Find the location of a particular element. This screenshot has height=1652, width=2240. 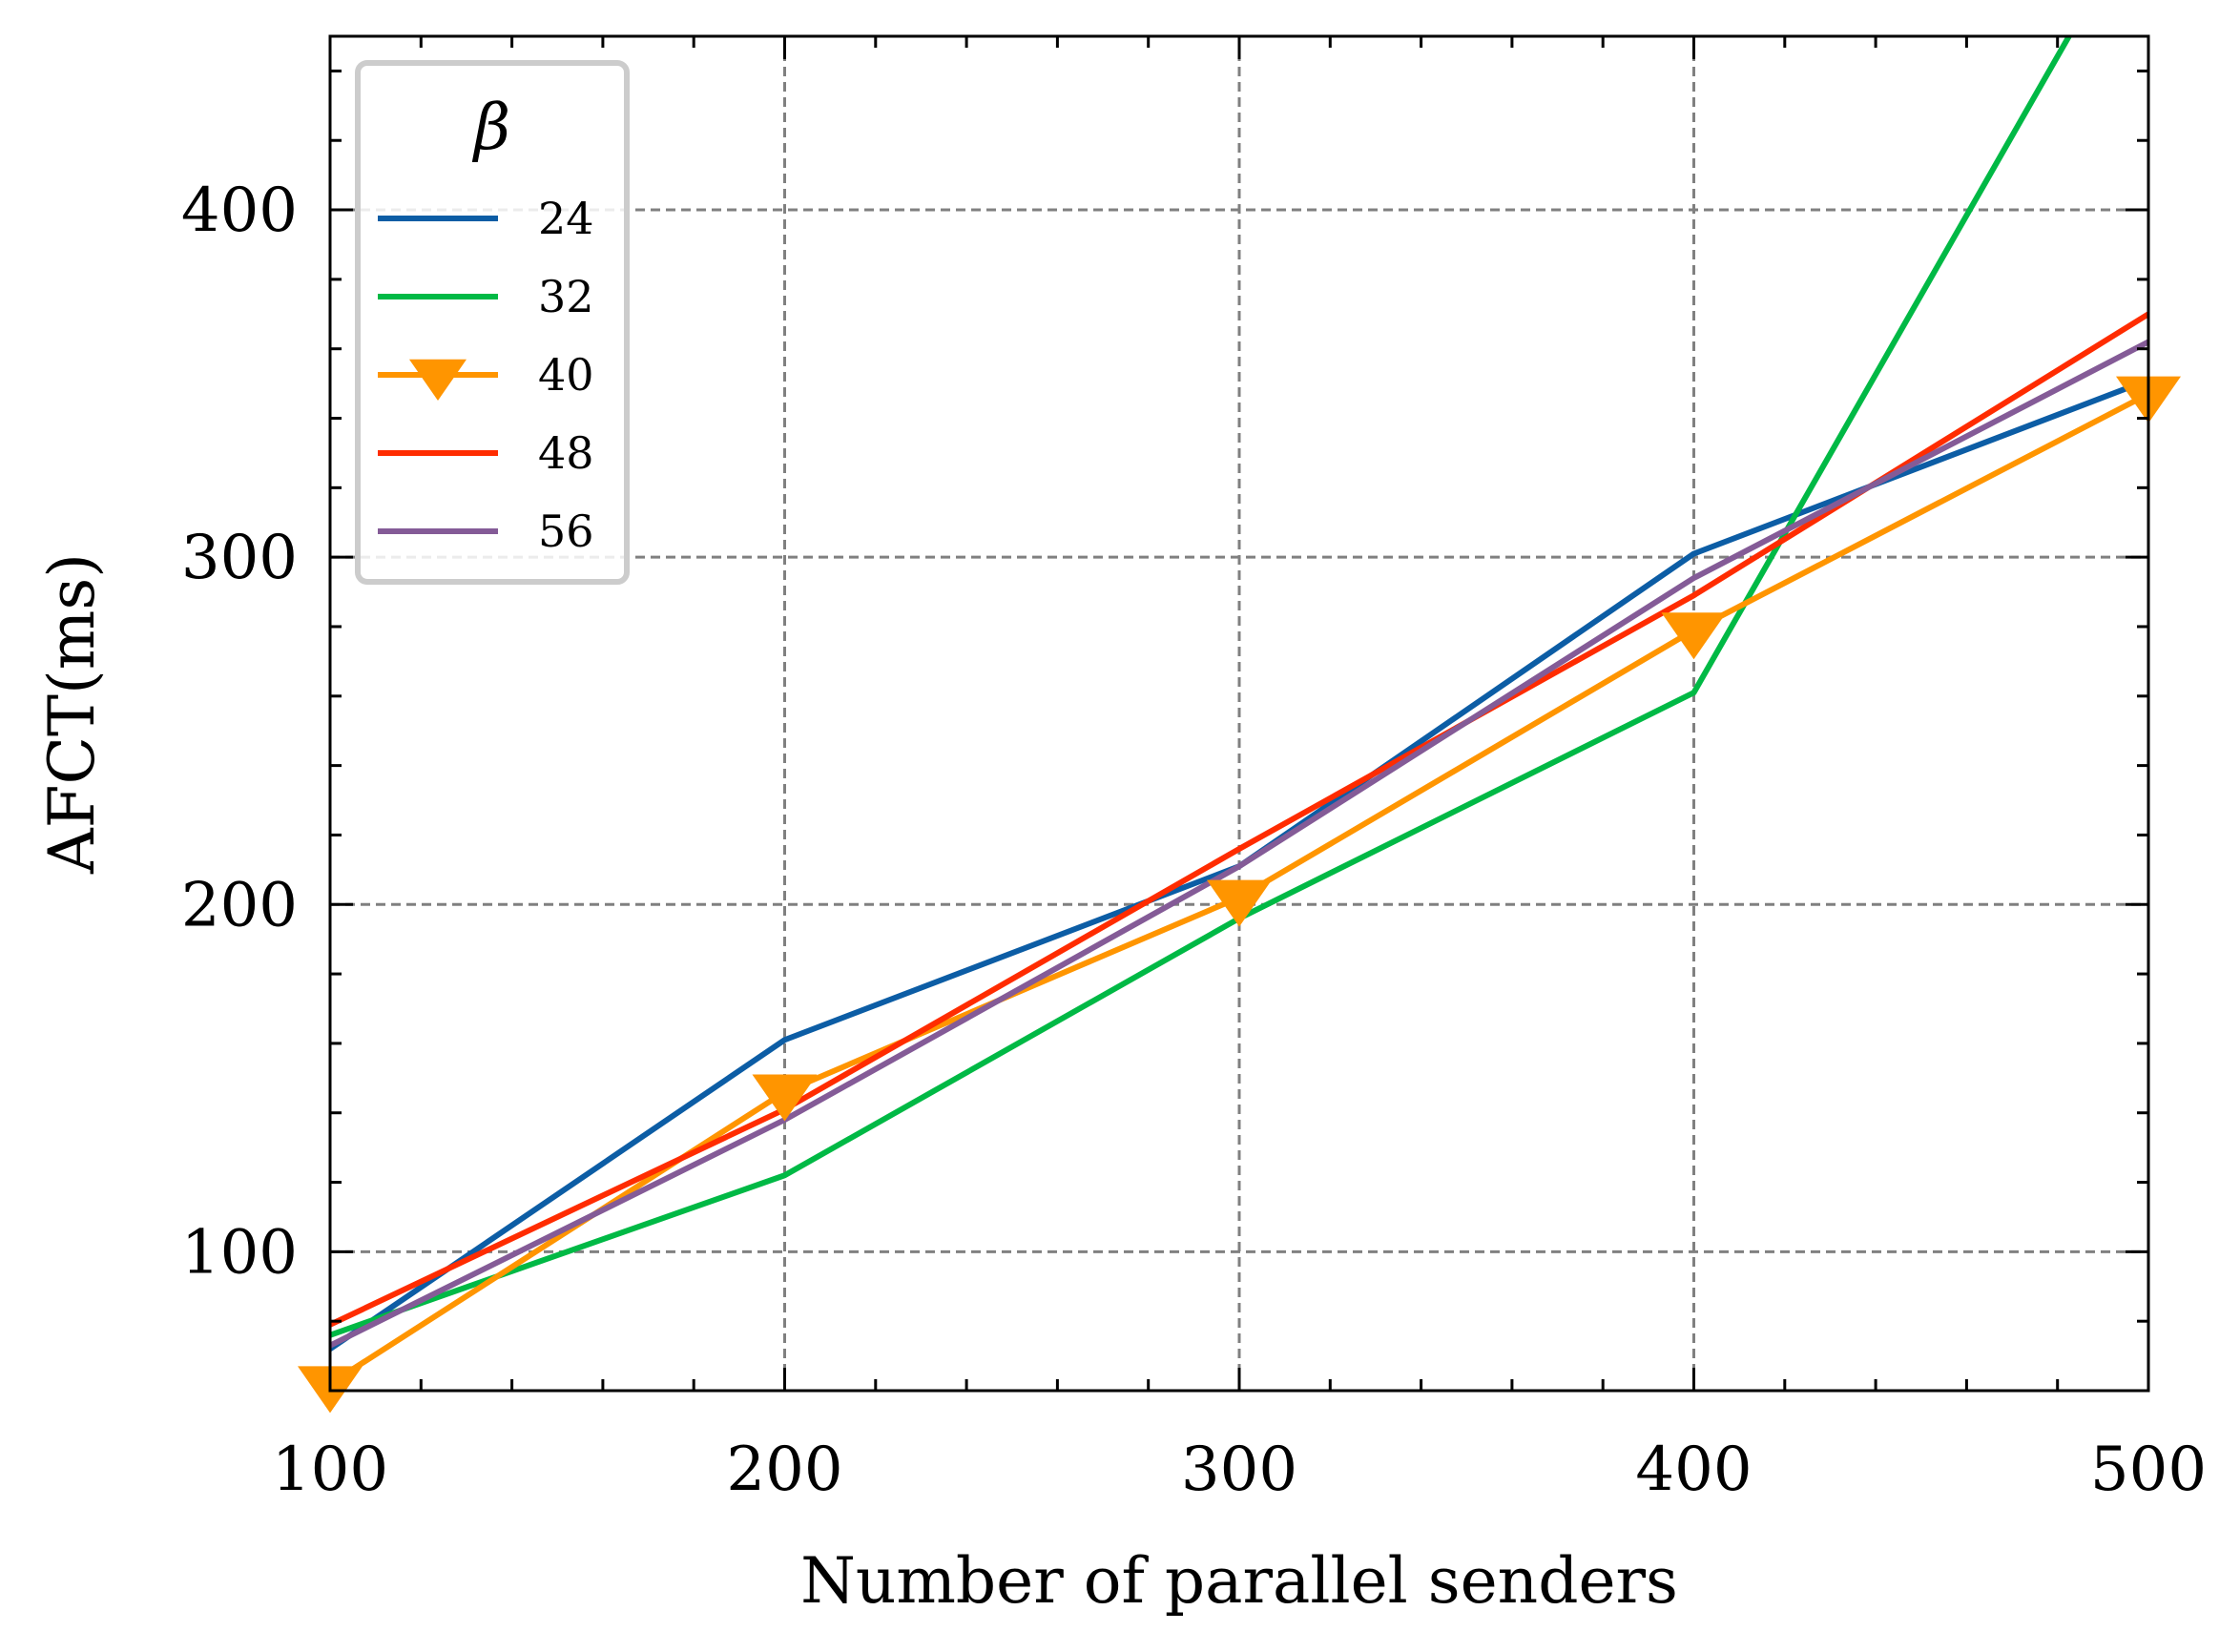

x-tick-label: 300 is located at coordinates (1239, 1470).